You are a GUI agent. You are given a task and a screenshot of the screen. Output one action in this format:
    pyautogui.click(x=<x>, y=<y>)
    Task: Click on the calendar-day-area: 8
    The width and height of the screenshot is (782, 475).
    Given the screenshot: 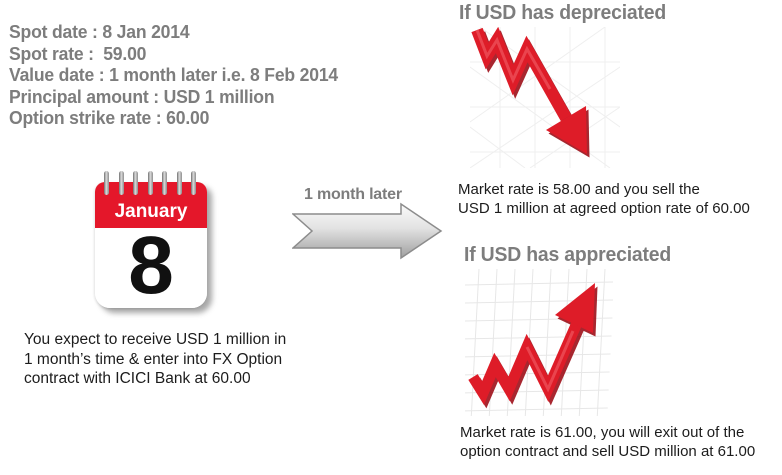 What is the action you would take?
    pyautogui.click(x=151, y=265)
    